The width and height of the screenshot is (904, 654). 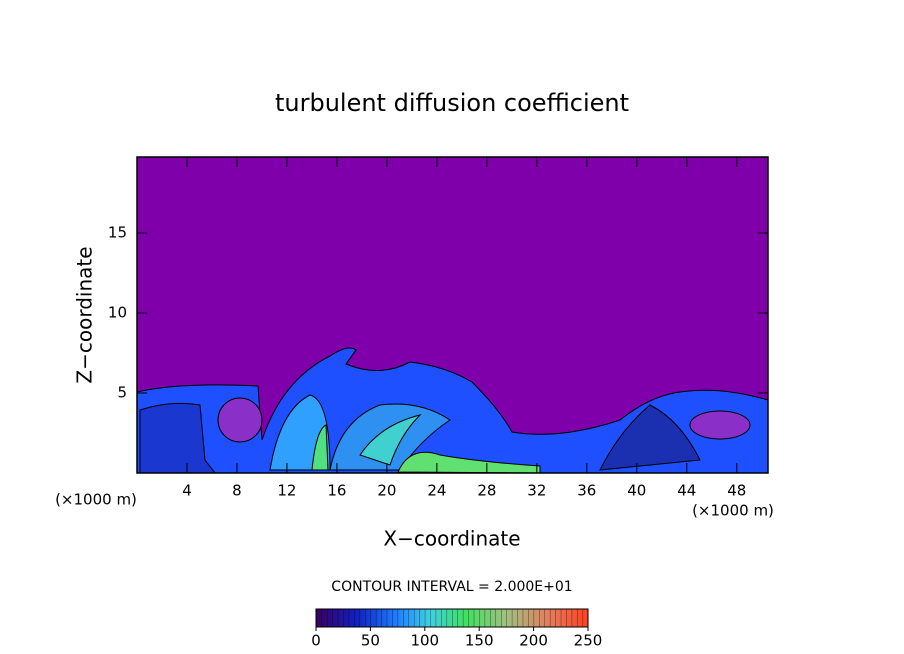 What do you see at coordinates (336, 491) in the screenshot?
I see `x-tick-label: 16` at bounding box center [336, 491].